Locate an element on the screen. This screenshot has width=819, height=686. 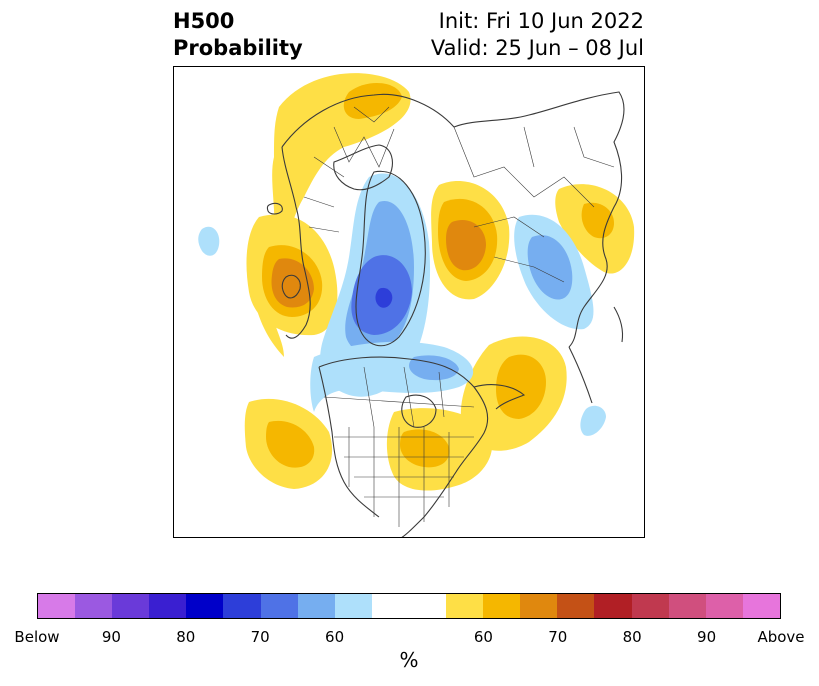
above-region-europe-outer is located at coordinates (333, 215).